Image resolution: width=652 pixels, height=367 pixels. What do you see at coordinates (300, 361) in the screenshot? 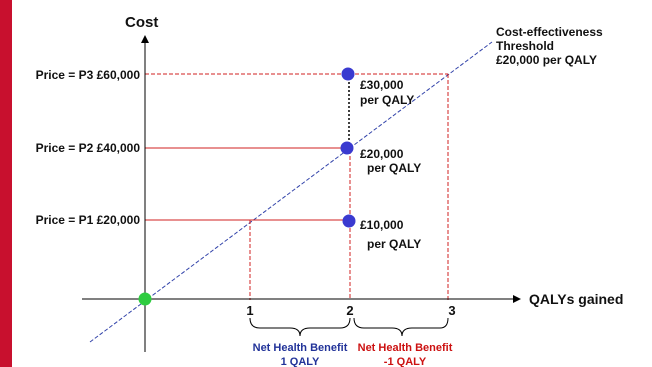
I see `net-benefit-1-line-2: 1 QALY` at bounding box center [300, 361].